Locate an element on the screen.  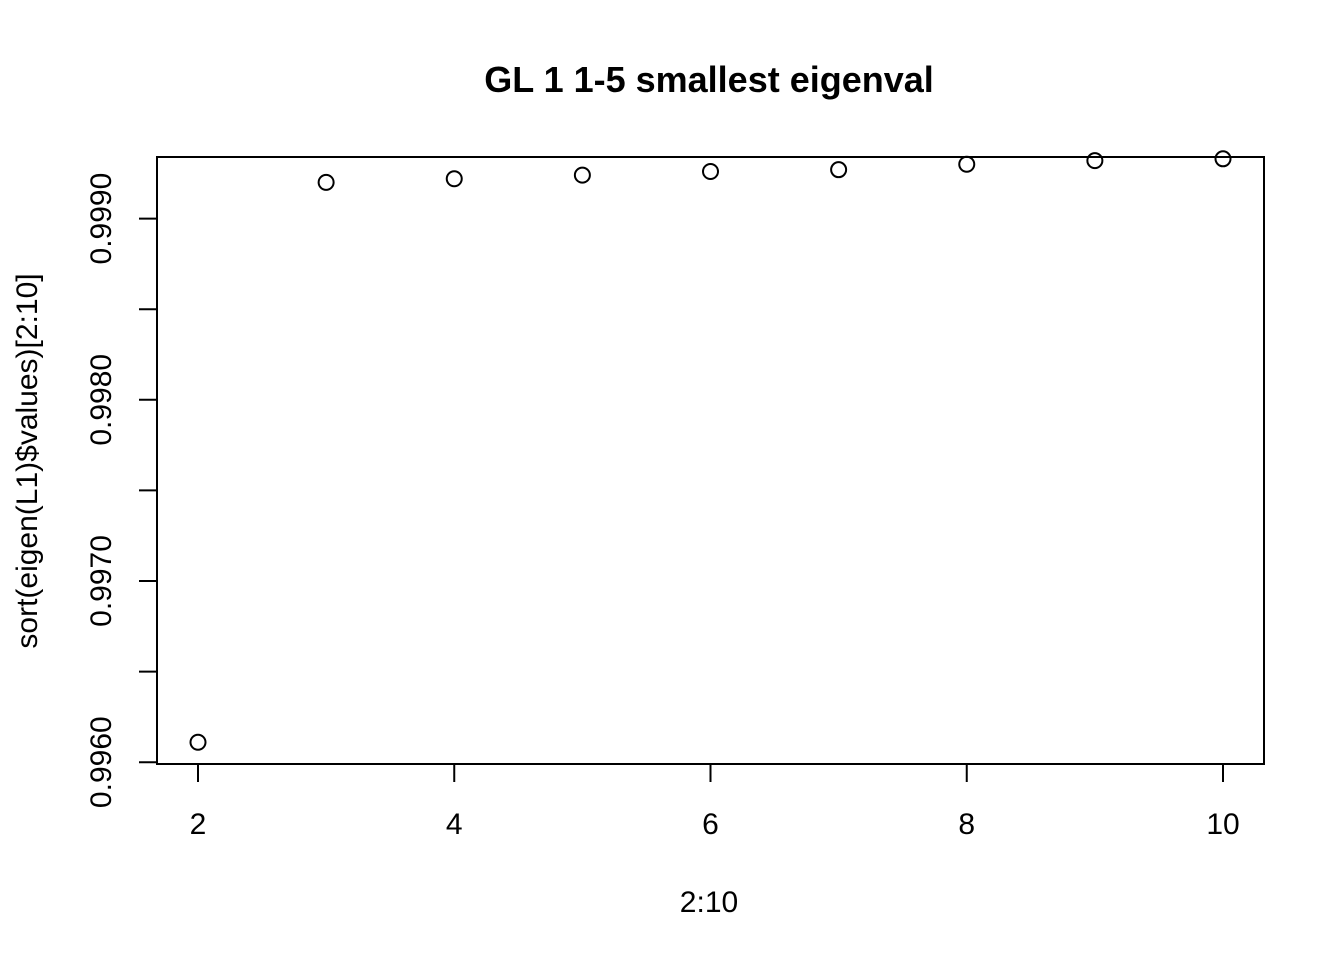
chart-title: GL 1 1-5 smallest eigenval is located at coordinates (709, 79).